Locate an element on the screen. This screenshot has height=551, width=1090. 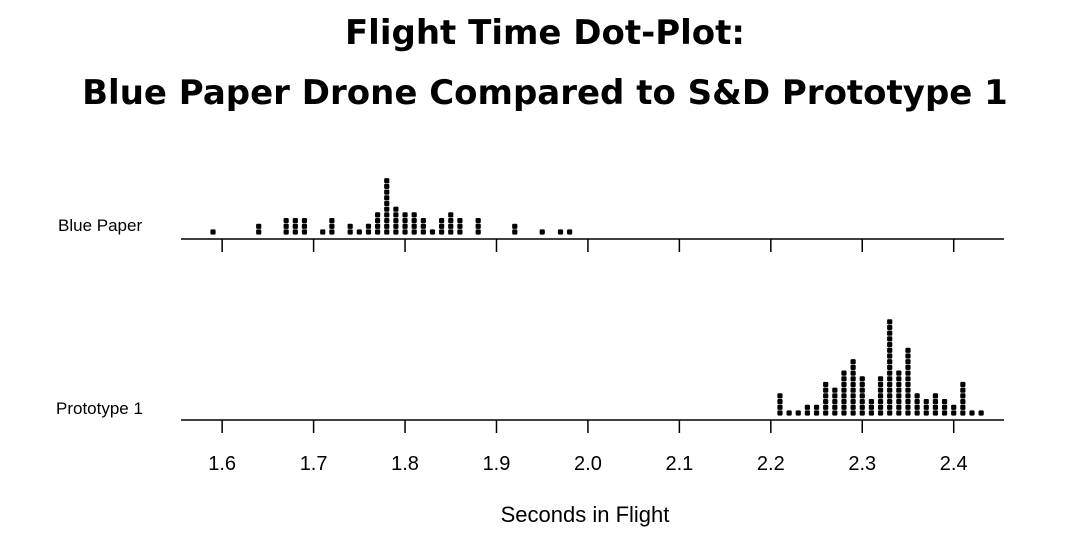
x-tick-label: 1.8 is located at coordinates (405, 464).